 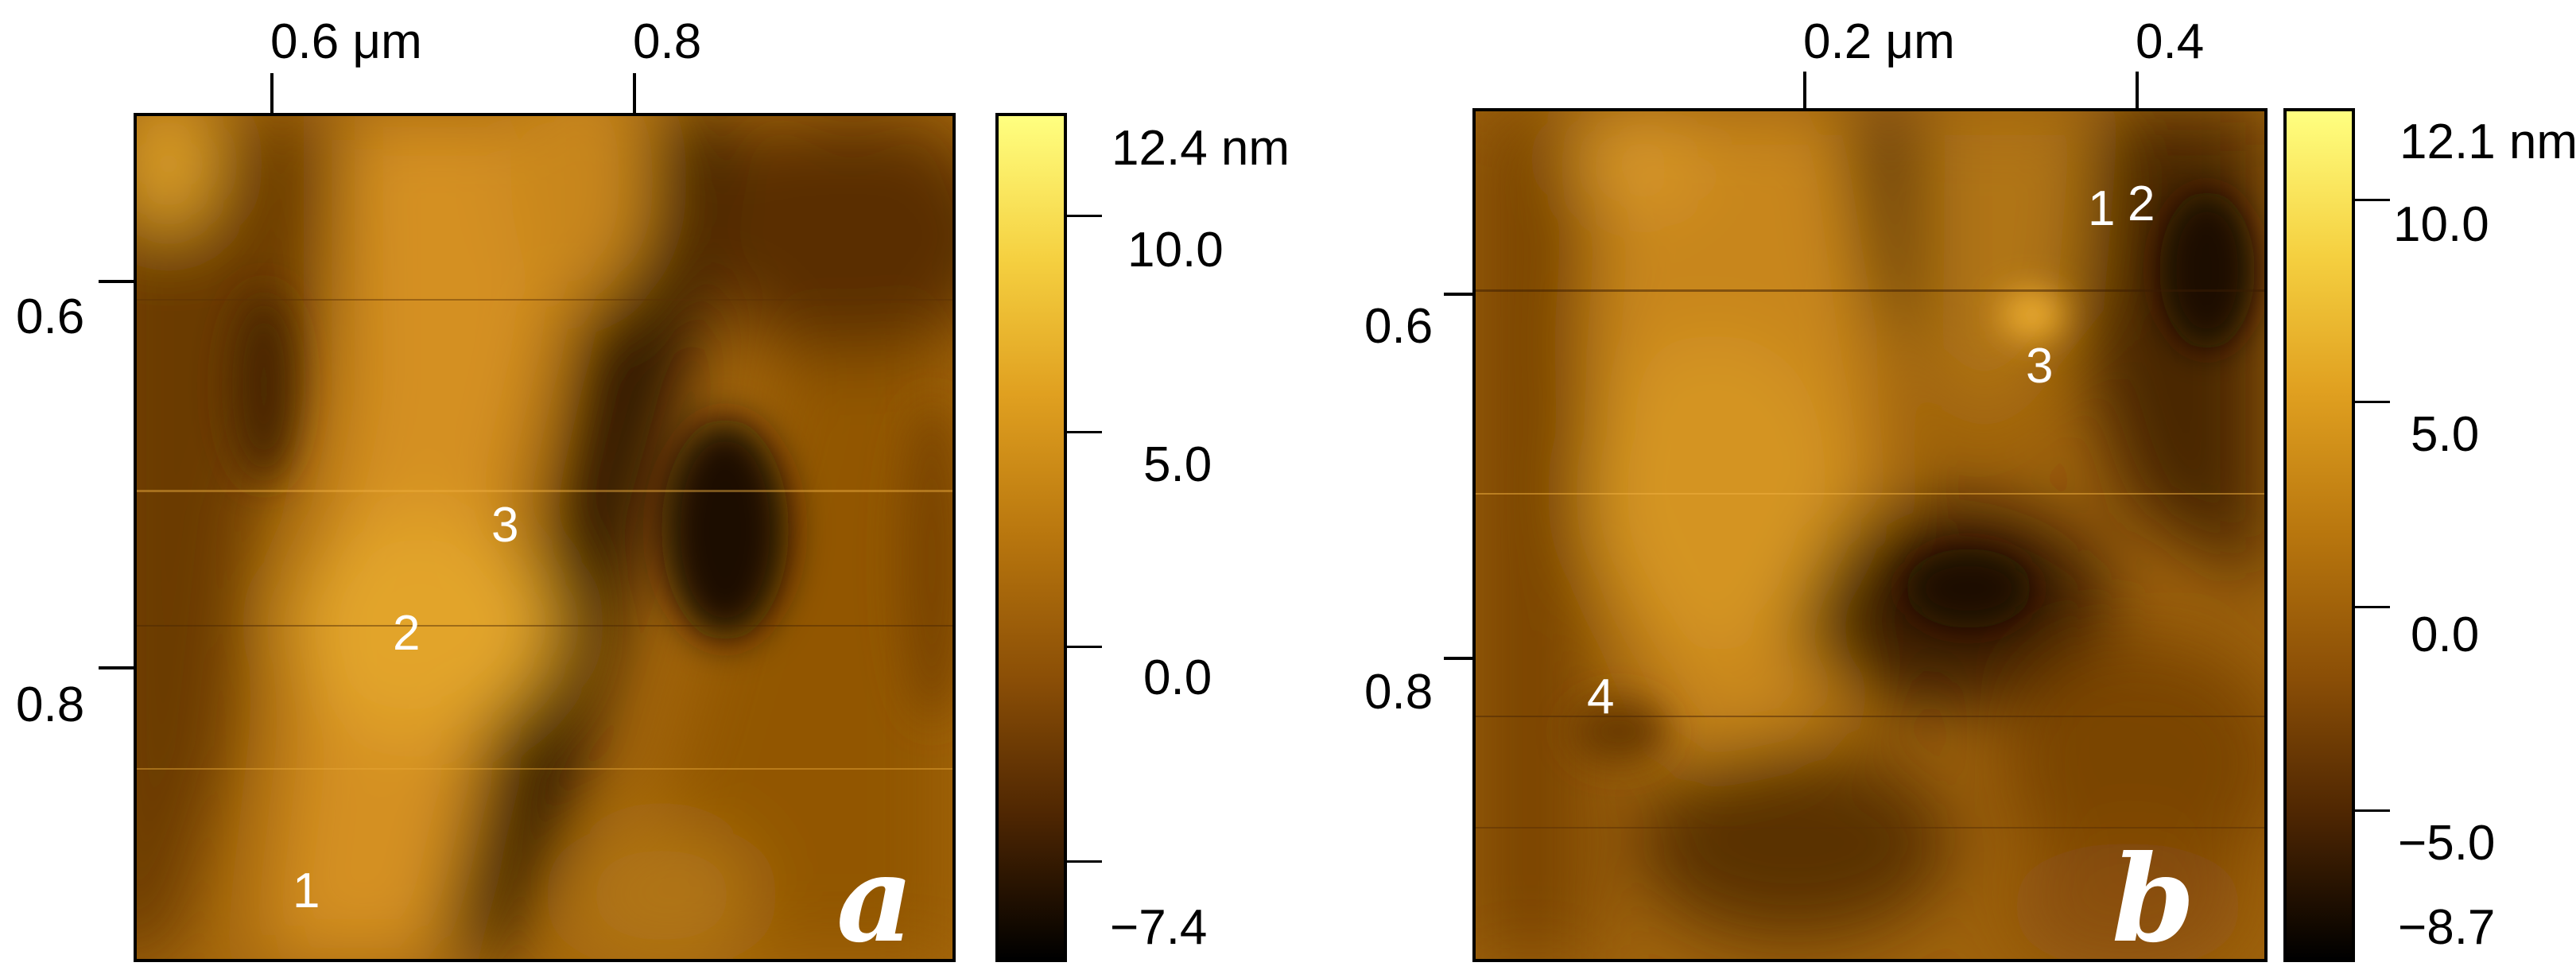 What do you see at coordinates (1601, 697) in the screenshot?
I see `point-label: 4` at bounding box center [1601, 697].